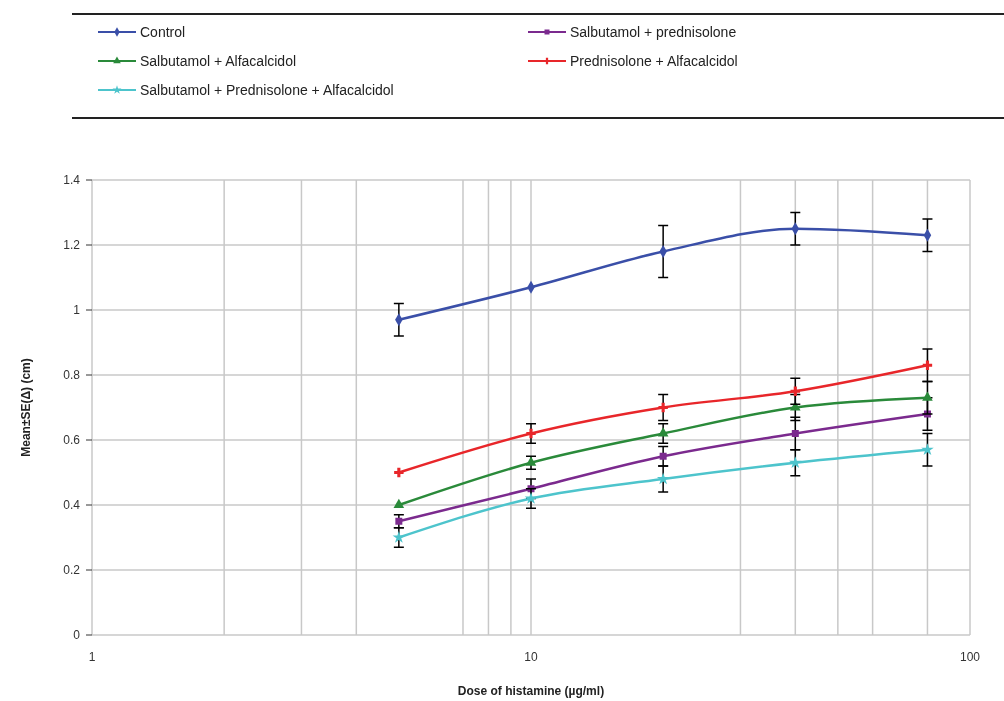 Image resolution: width=1004 pixels, height=701 pixels. I want to click on x-tick-label: 1, so click(92, 657).